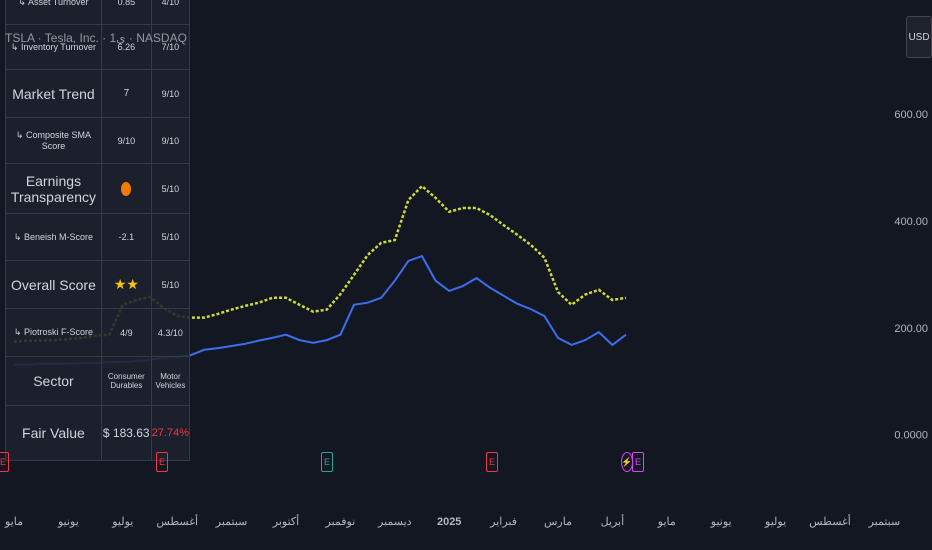 The height and width of the screenshot is (550, 932). What do you see at coordinates (919, 37) in the screenshot?
I see `currency-button: USD` at bounding box center [919, 37].